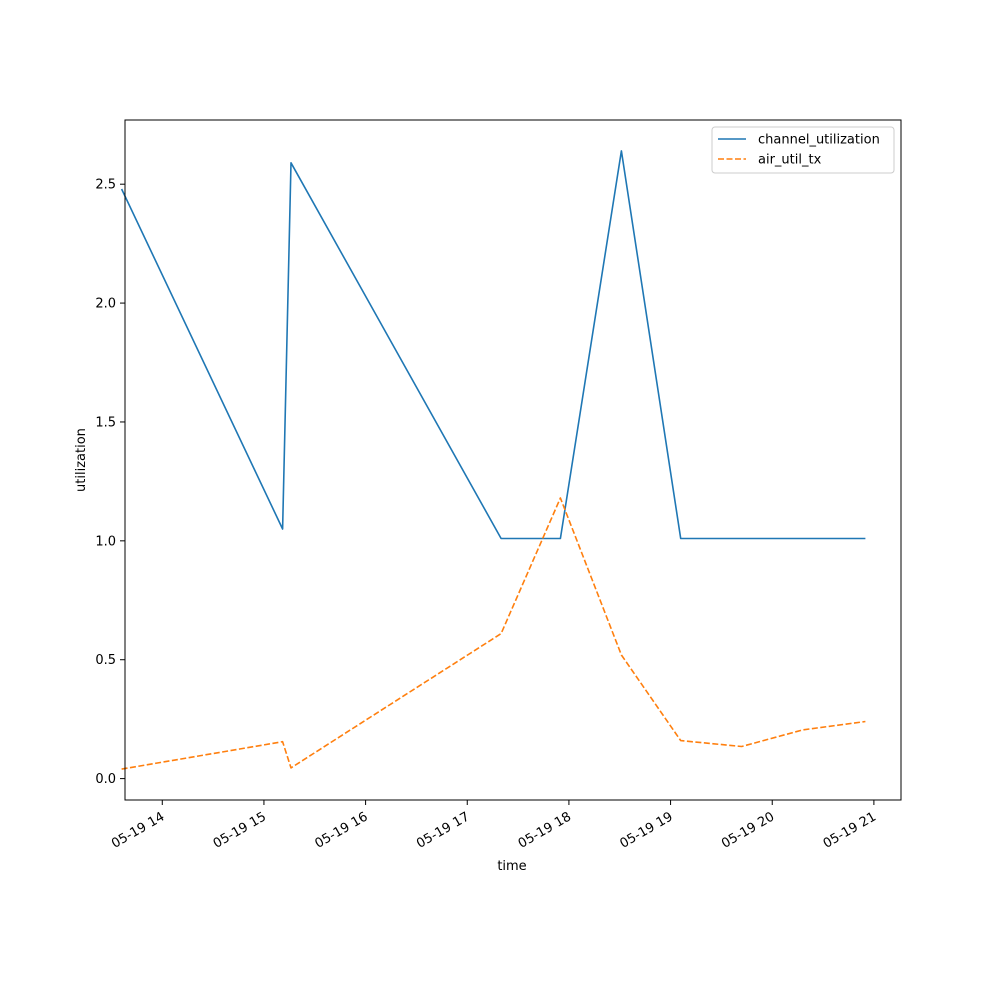 This screenshot has height=1000, width=1000. I want to click on y-tick-label: 2.0, so click(105, 304).